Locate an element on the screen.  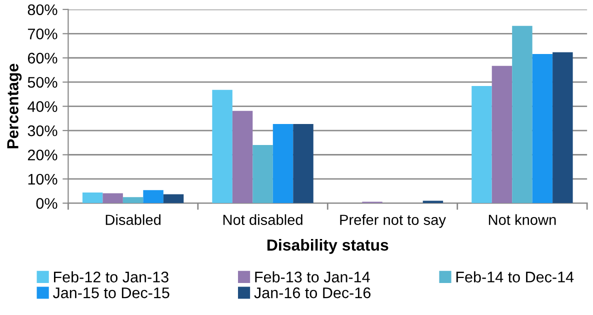
y-tick-label: 0% is located at coordinates (47, 203).